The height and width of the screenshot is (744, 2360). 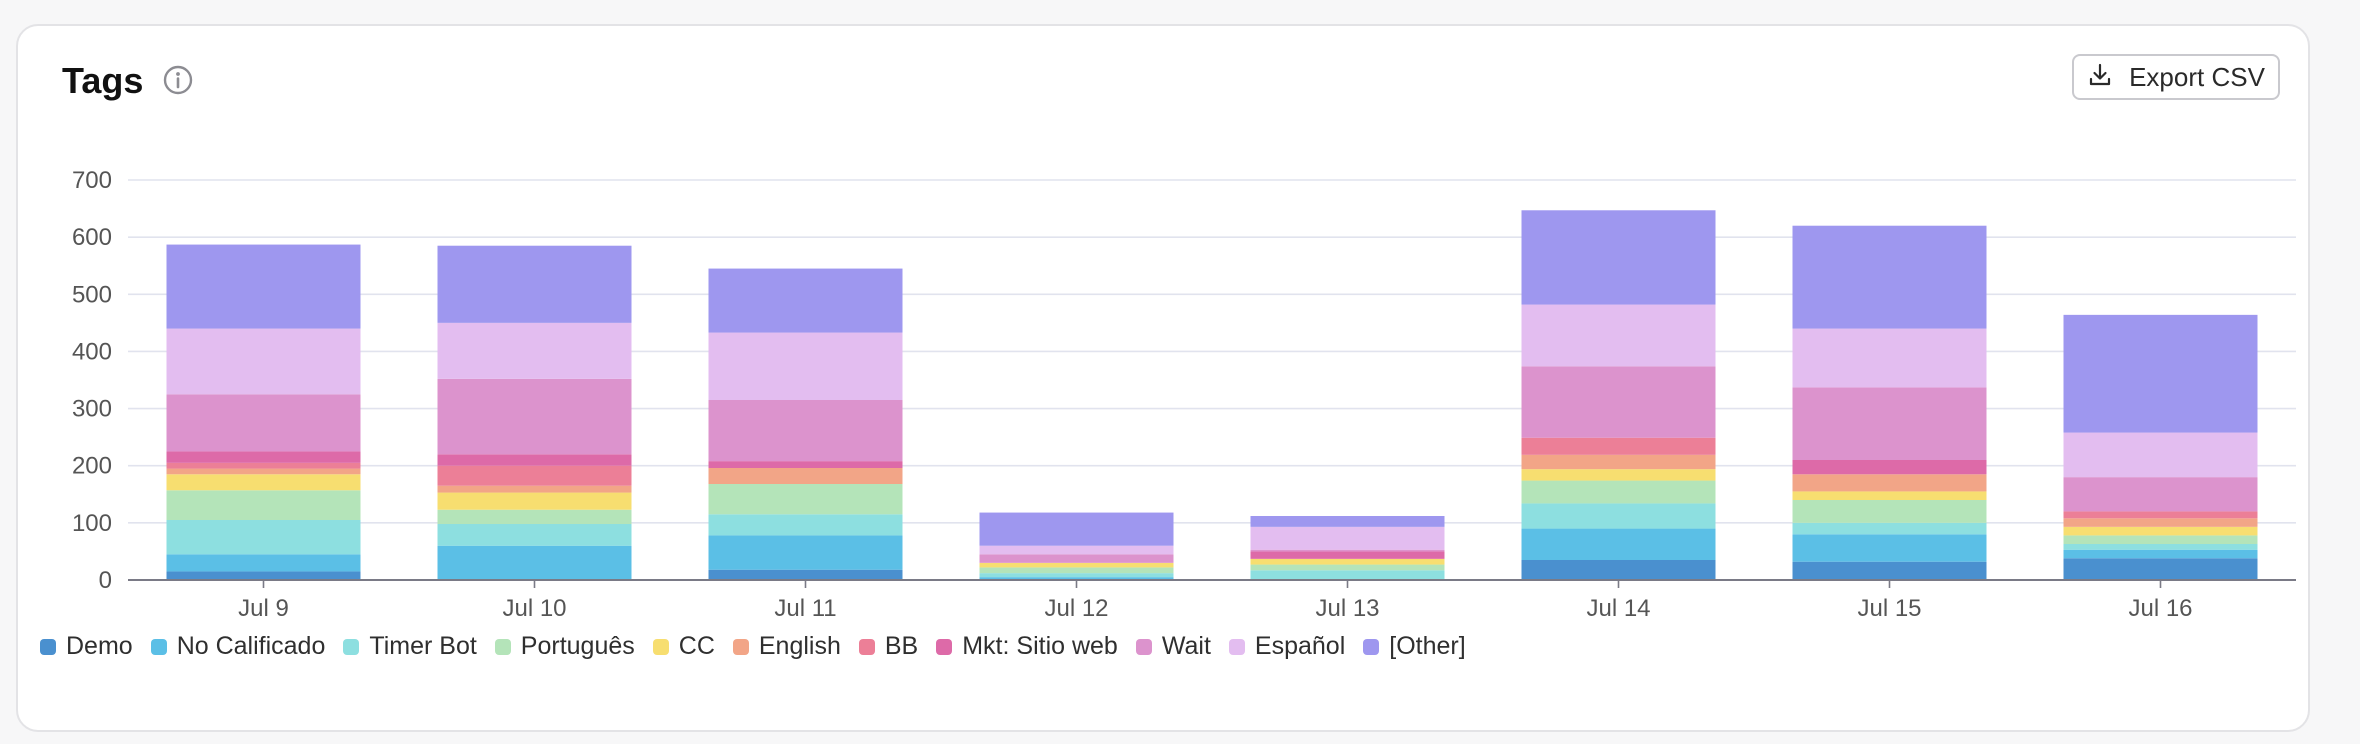 What do you see at coordinates (2160, 608) in the screenshot?
I see `x-tick-label: Jul 16` at bounding box center [2160, 608].